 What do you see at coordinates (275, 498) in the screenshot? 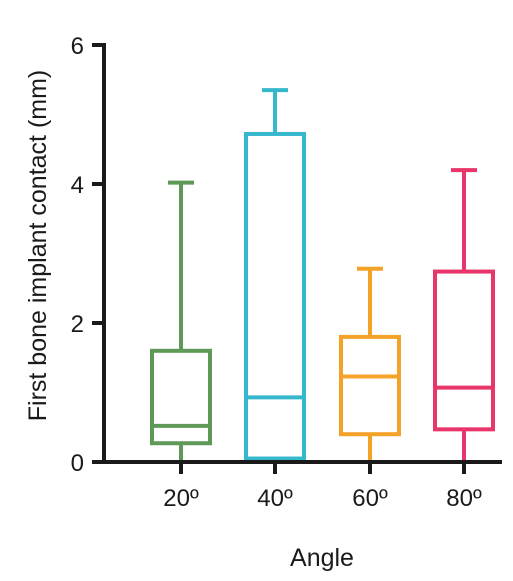
I see `x-tick-label: 40º` at bounding box center [275, 498].